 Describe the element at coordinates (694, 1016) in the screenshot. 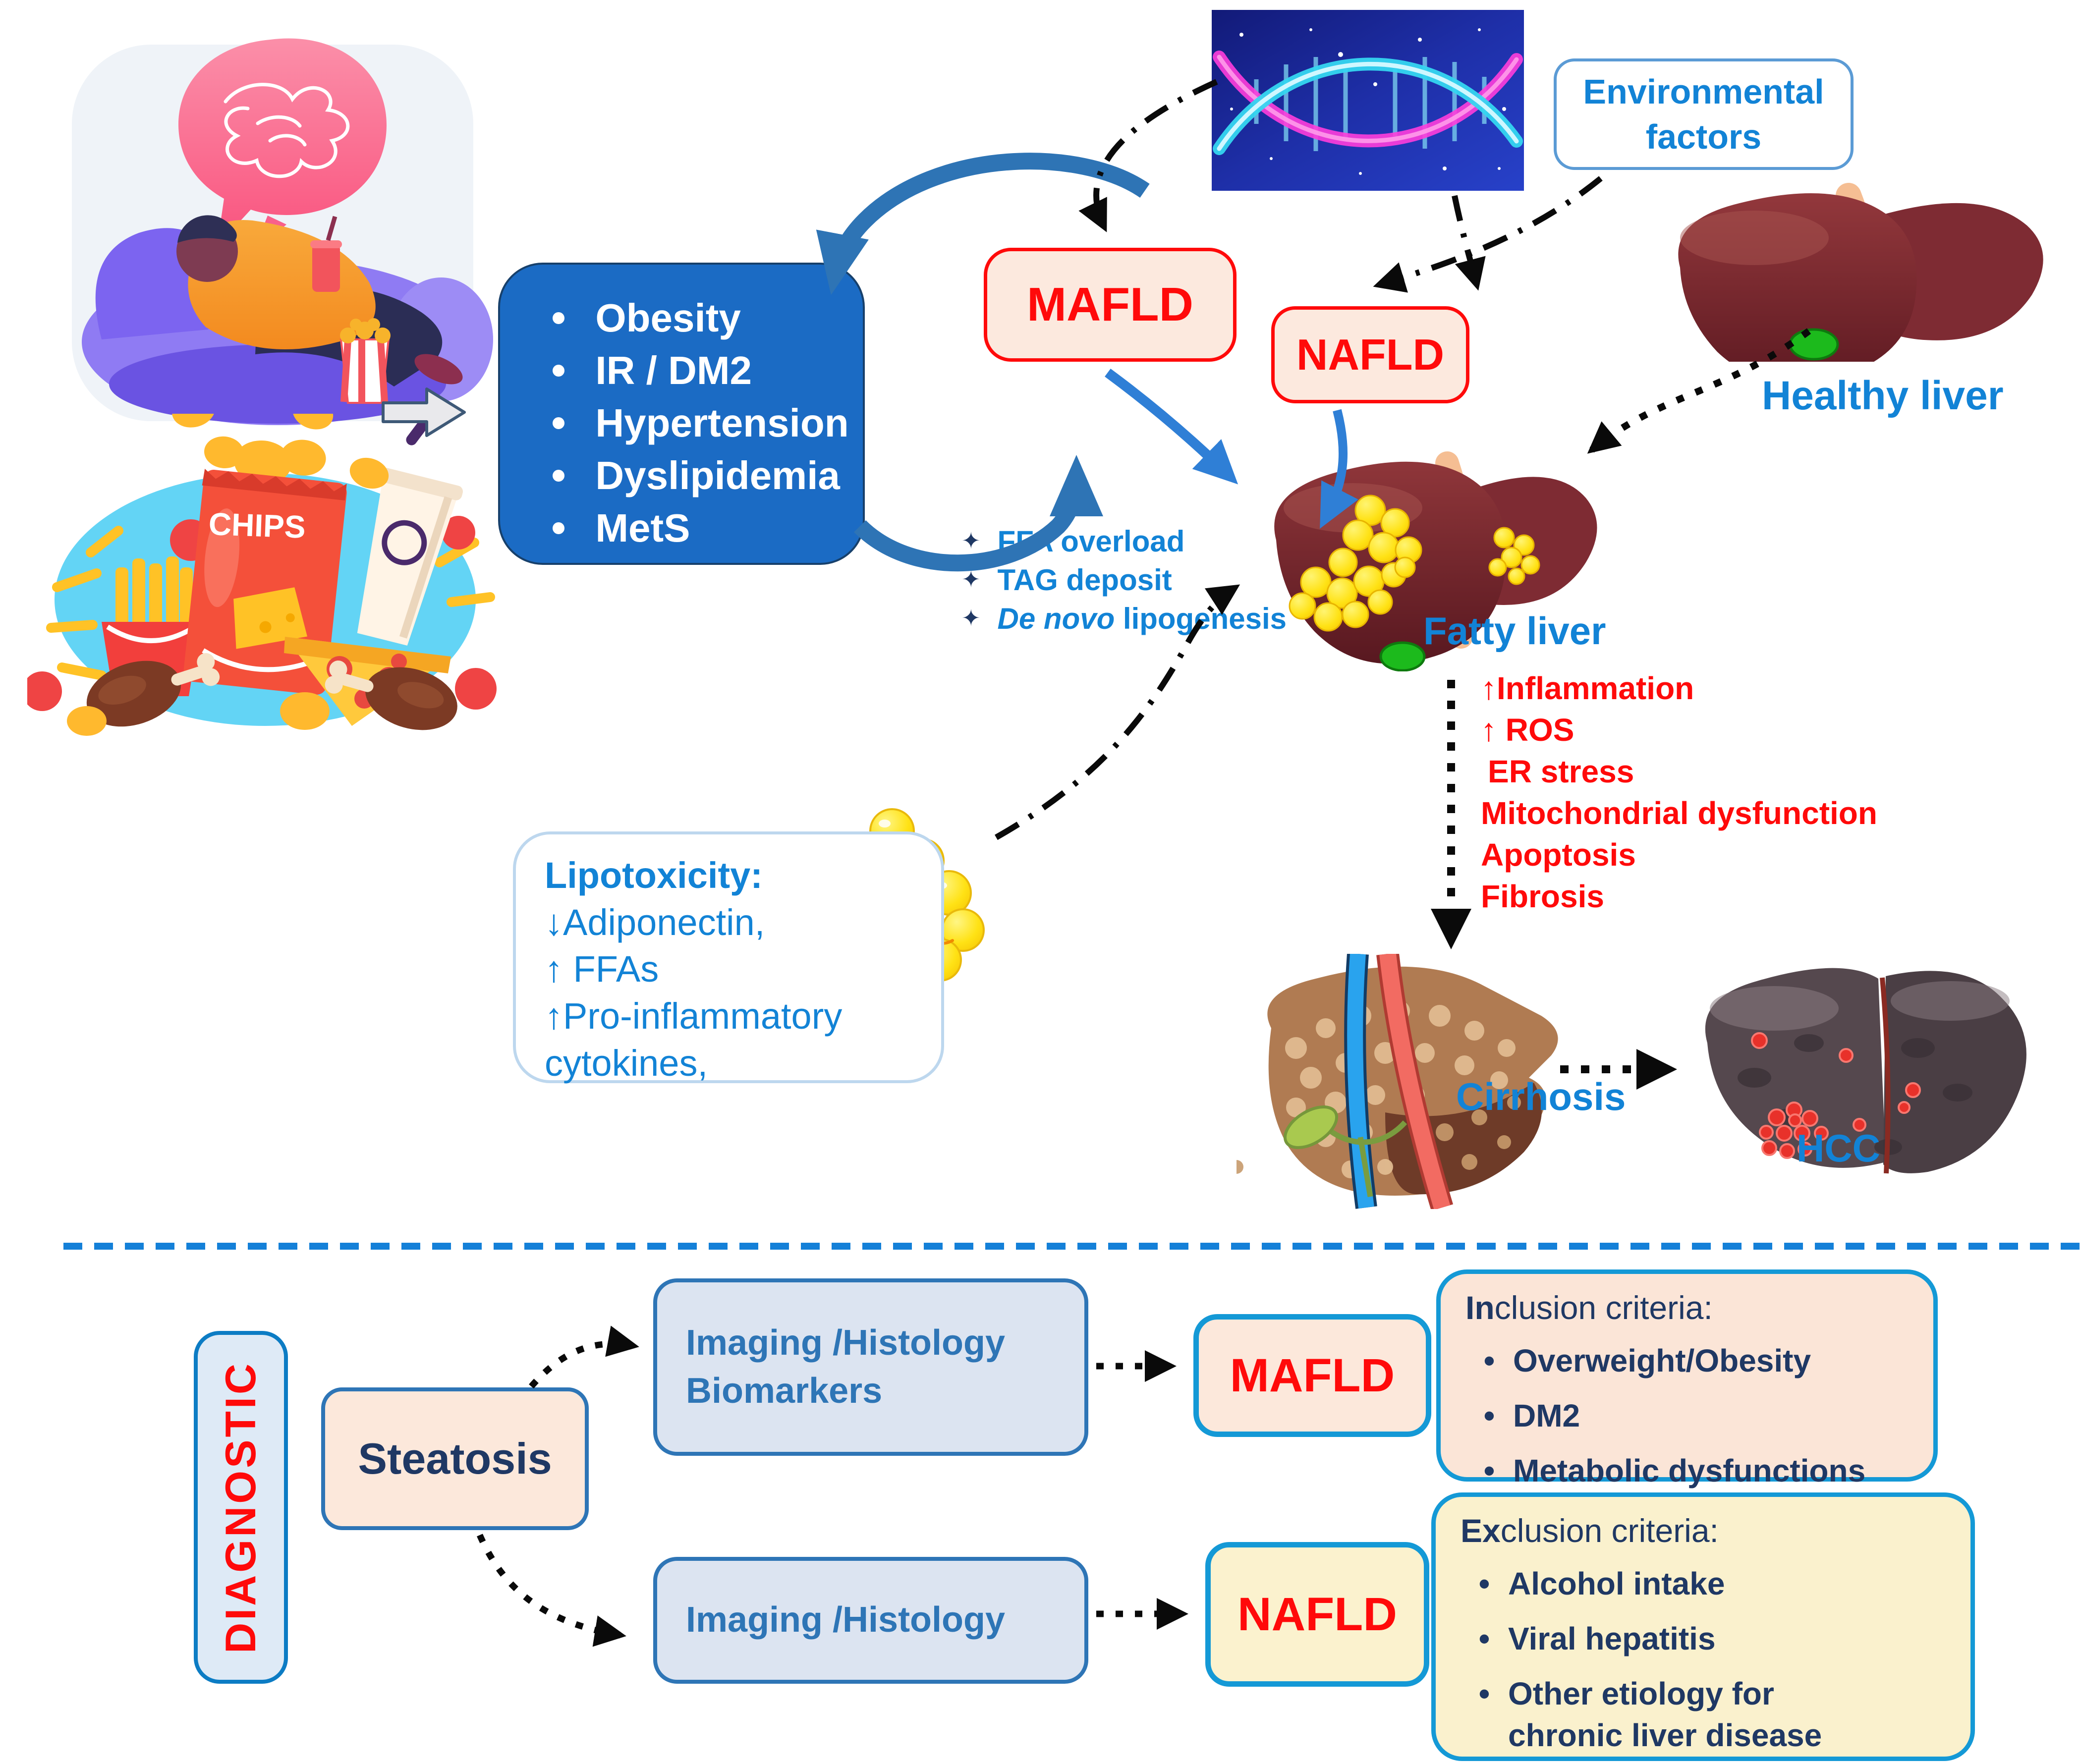

I see `lipotoxicity-line: ↑Pro-inflammatory` at that location.